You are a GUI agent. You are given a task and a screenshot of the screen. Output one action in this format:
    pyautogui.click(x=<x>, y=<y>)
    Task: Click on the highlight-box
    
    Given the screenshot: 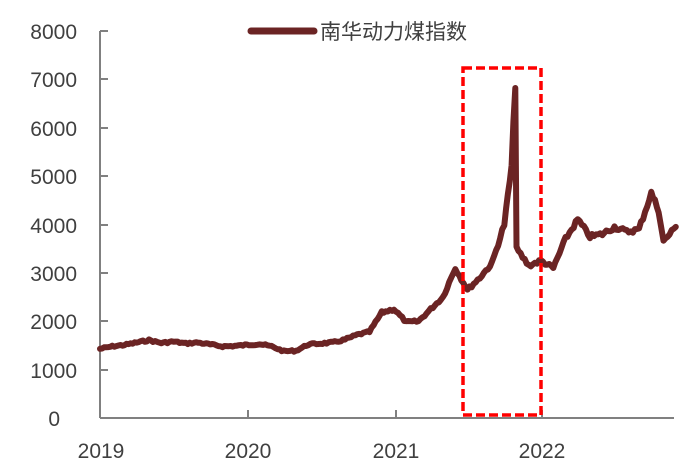 What is the action you would take?
    pyautogui.click(x=502, y=241)
    